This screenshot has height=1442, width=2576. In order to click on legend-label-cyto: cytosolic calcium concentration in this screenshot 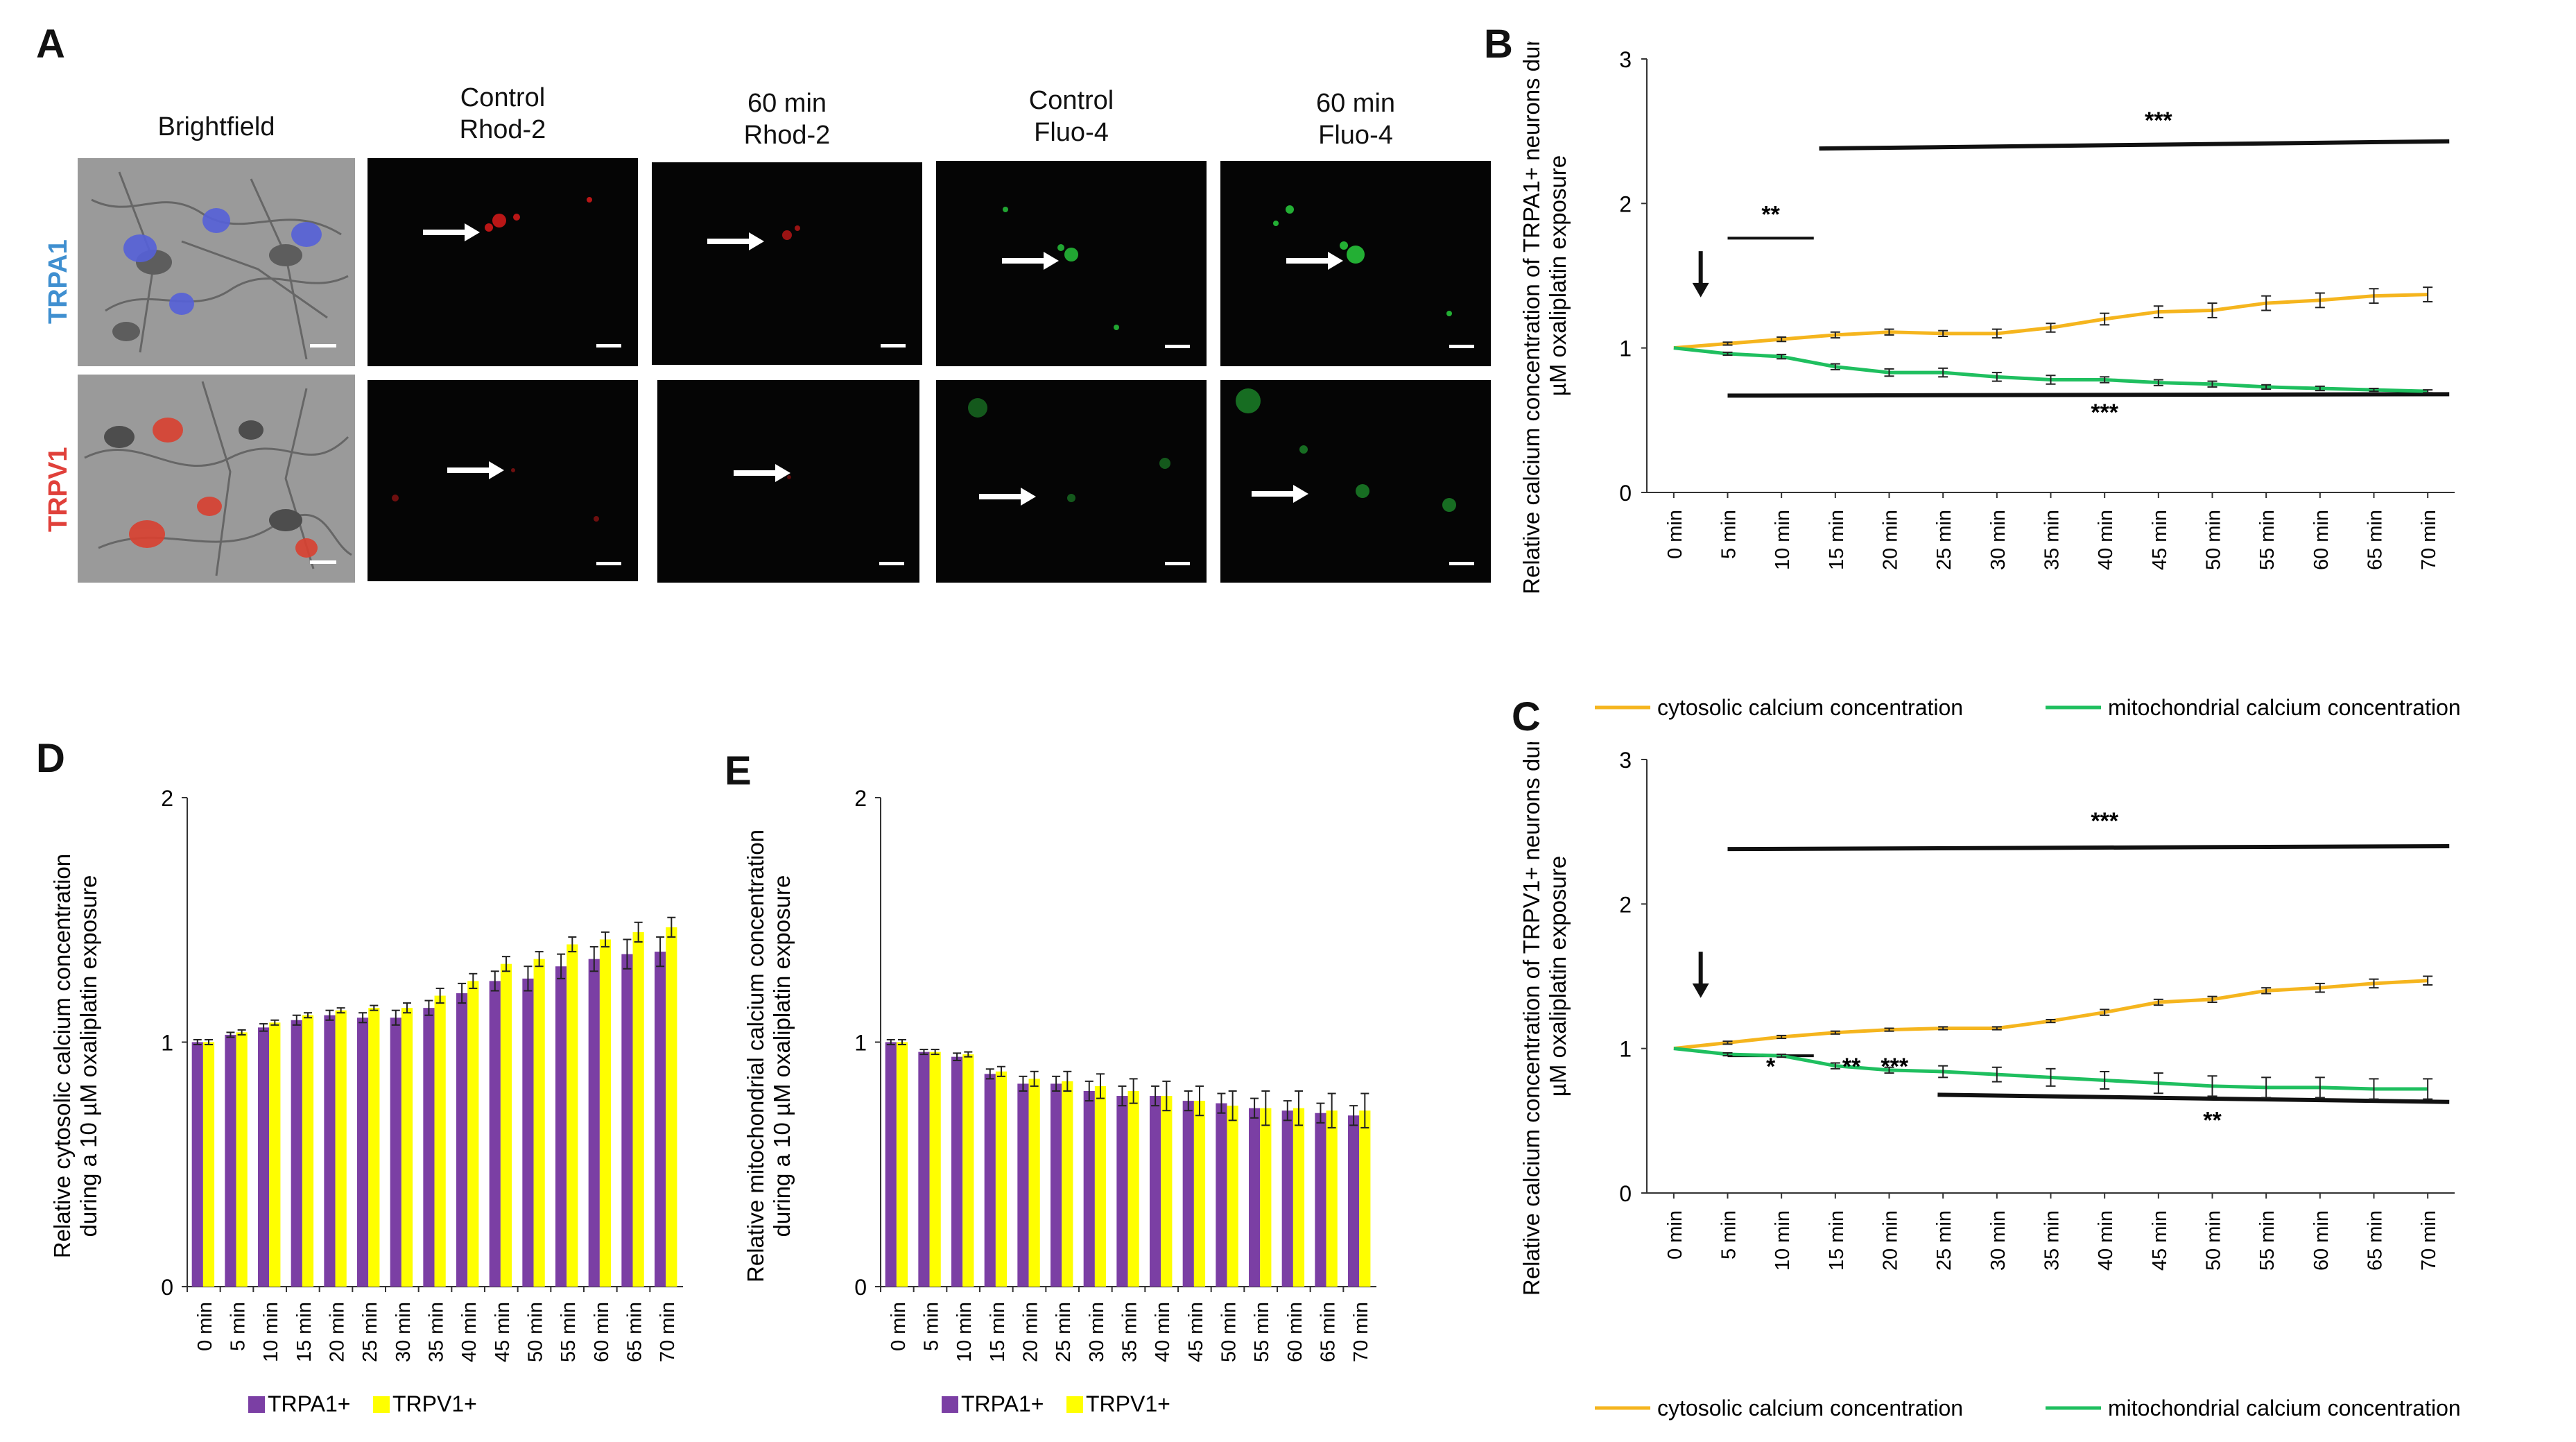, I will do `click(1810, 707)`.